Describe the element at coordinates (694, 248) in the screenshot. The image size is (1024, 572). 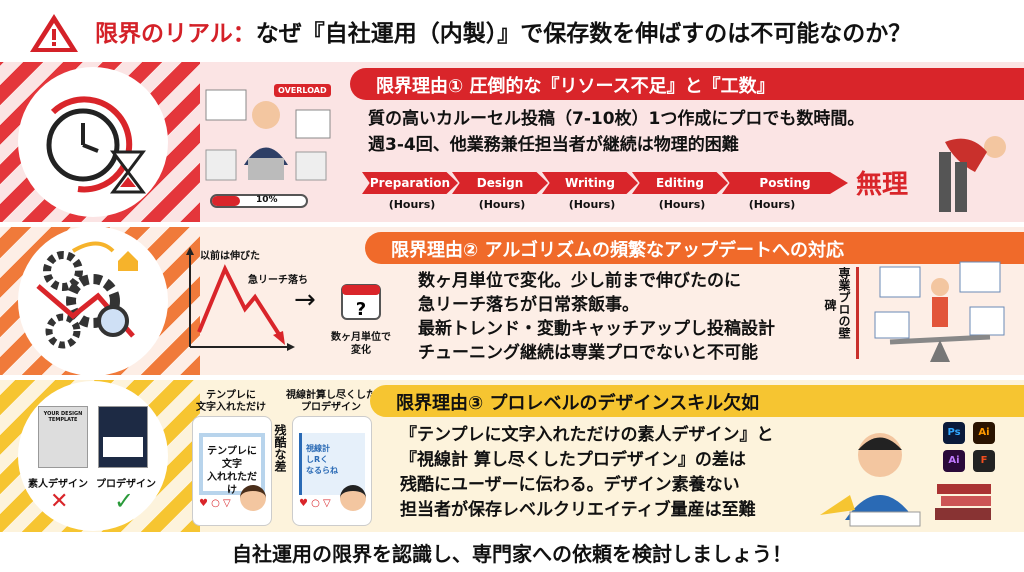
I see `reason-2-heading: 限界理由② アルゴリズムの頻繁なアップデートへの対応` at that location.